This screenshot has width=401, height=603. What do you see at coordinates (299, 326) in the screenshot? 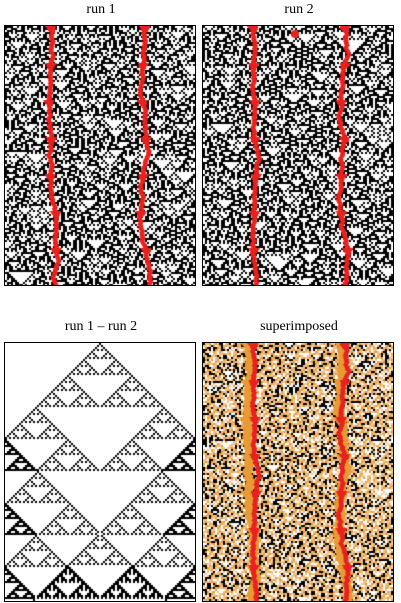
I see `panel-title-superimposed: superimposed` at bounding box center [299, 326].